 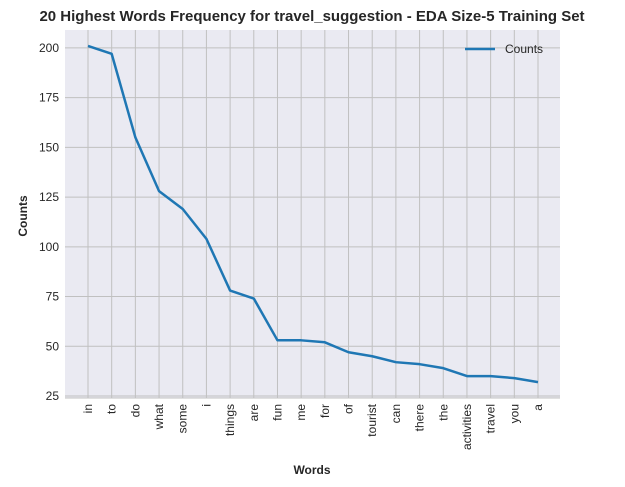 What do you see at coordinates (311, 470) in the screenshot?
I see `x-axis-label: Words` at bounding box center [311, 470].